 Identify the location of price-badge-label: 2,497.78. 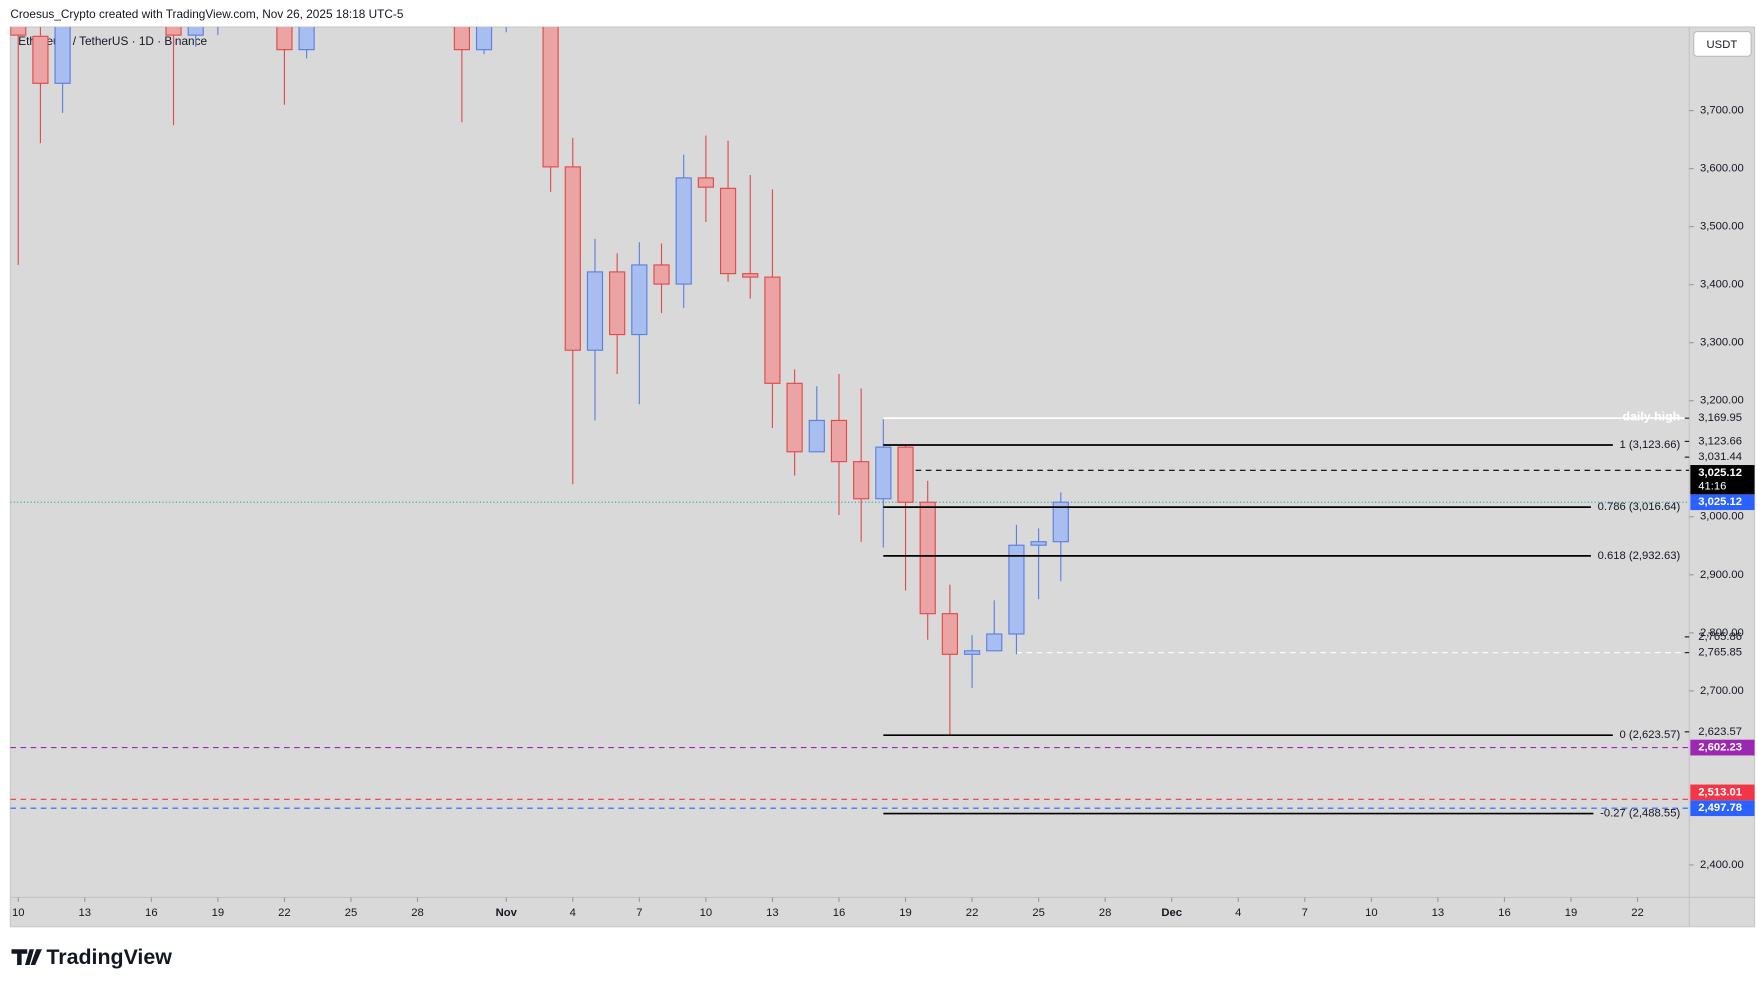
(1720, 808).